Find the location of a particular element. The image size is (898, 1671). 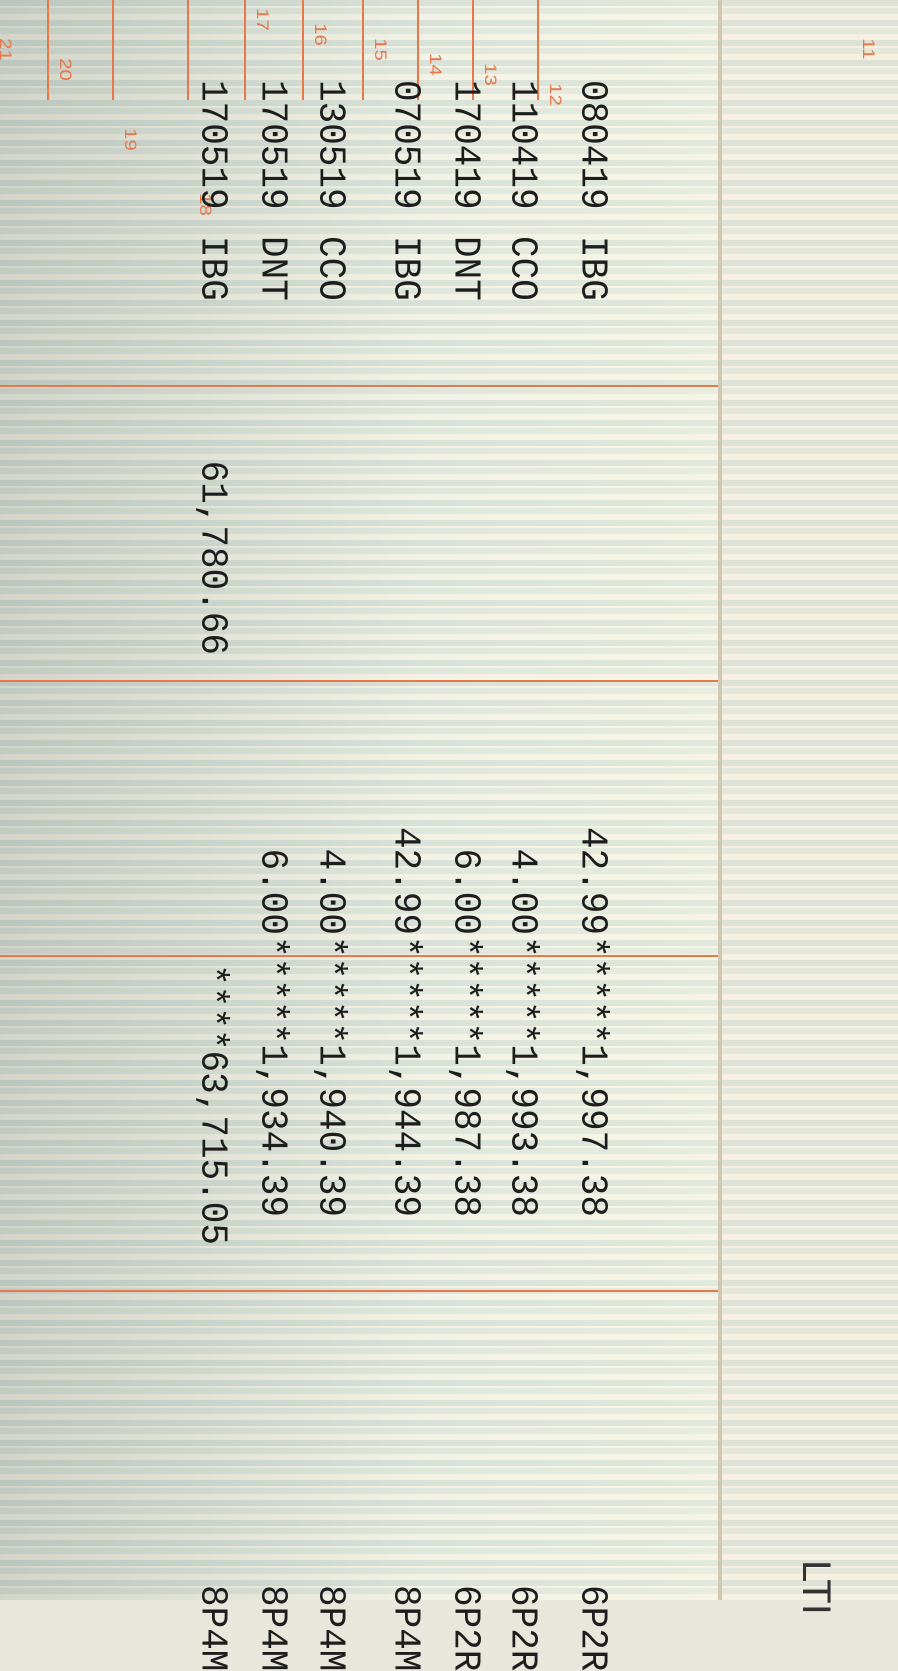

row-number-right: 11 is located at coordinates (868, 49).